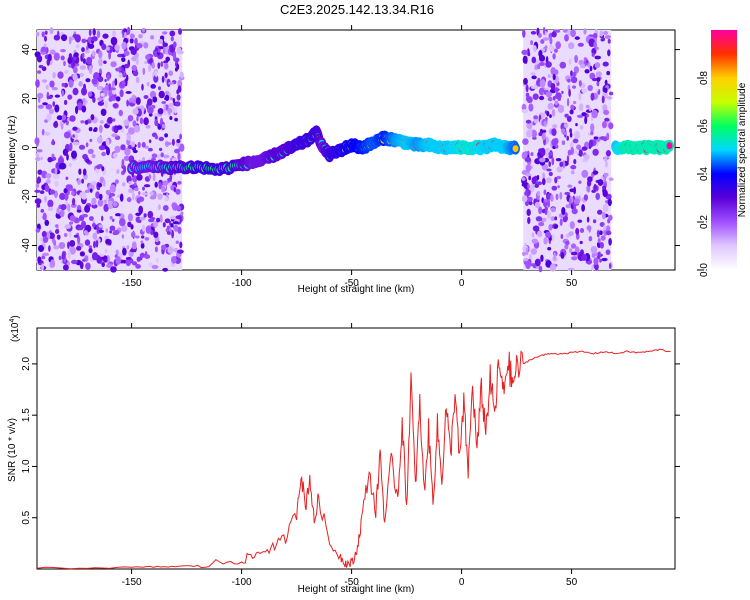  Describe the element at coordinates (26, 517) in the screenshot. I see `y-tick-label: 0.5` at that location.